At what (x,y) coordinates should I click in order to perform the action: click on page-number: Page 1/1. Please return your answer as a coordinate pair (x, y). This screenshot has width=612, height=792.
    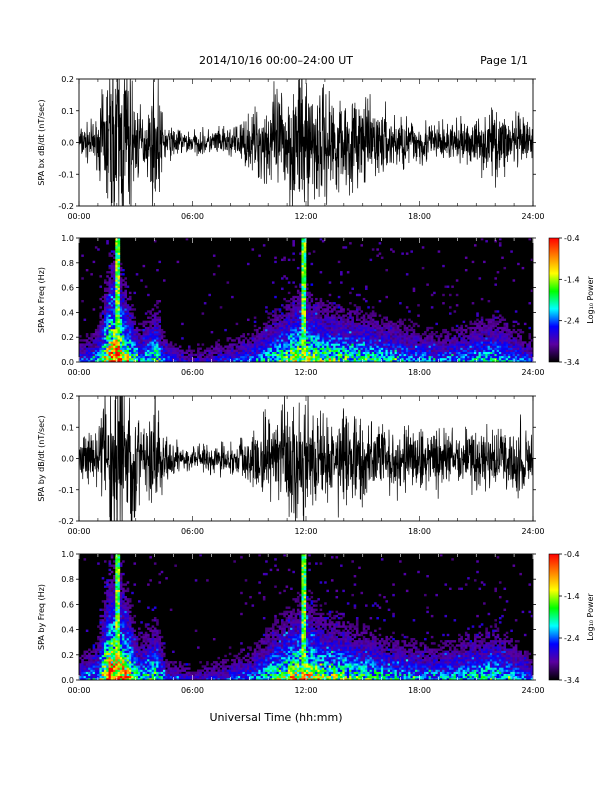
    Looking at the image, I should click on (504, 60).